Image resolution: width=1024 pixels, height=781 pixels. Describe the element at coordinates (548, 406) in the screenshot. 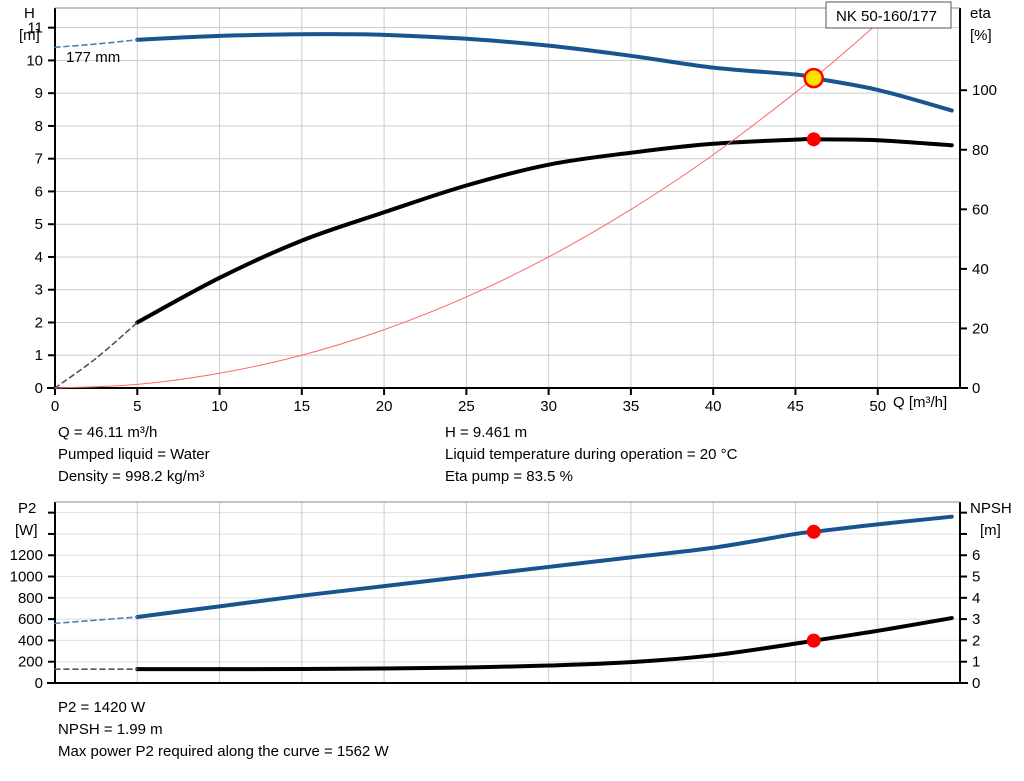

I see `q-tick-label: 30` at that location.